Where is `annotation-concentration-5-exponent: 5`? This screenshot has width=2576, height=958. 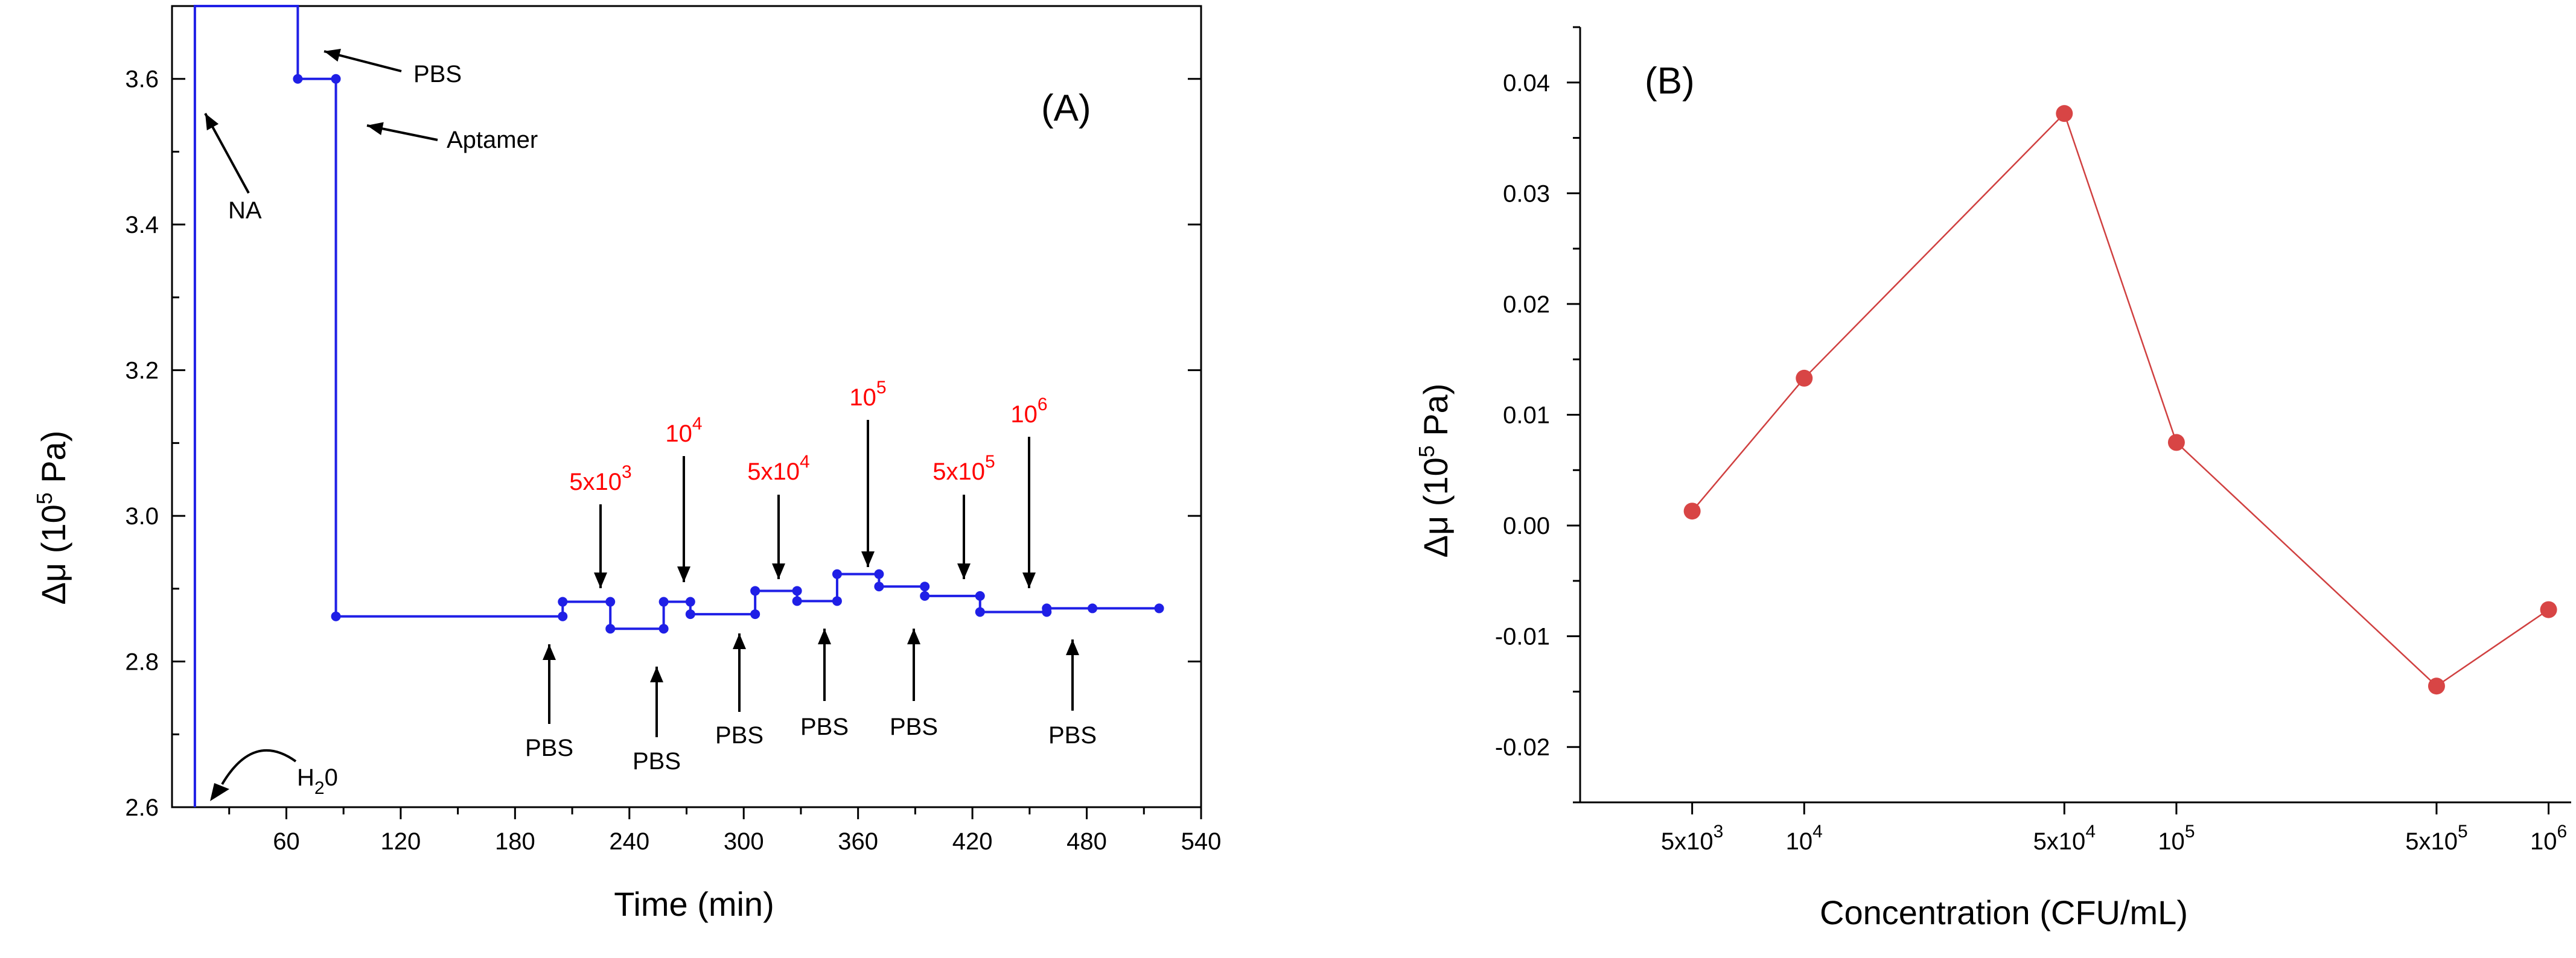
annotation-concentration-5-exponent: 5 is located at coordinates (990, 462).